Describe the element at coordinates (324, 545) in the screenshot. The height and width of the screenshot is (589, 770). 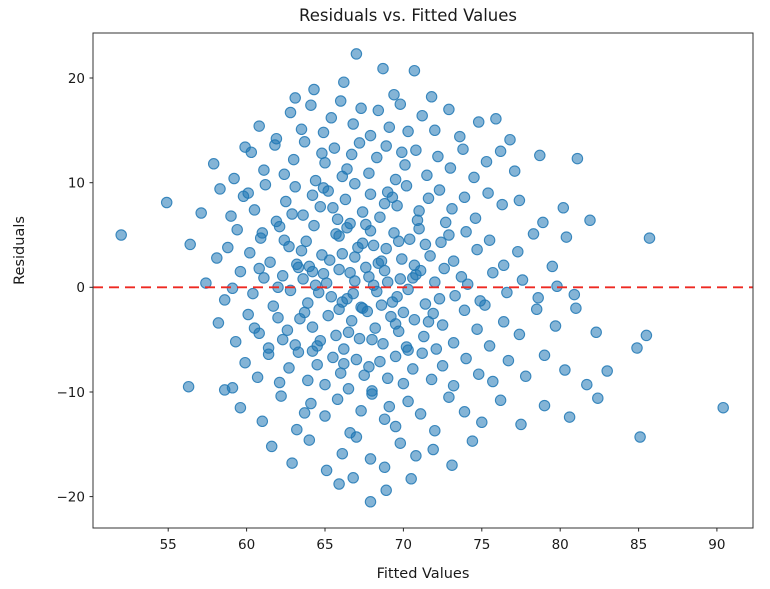
I see `x-tick-label: 65` at that location.